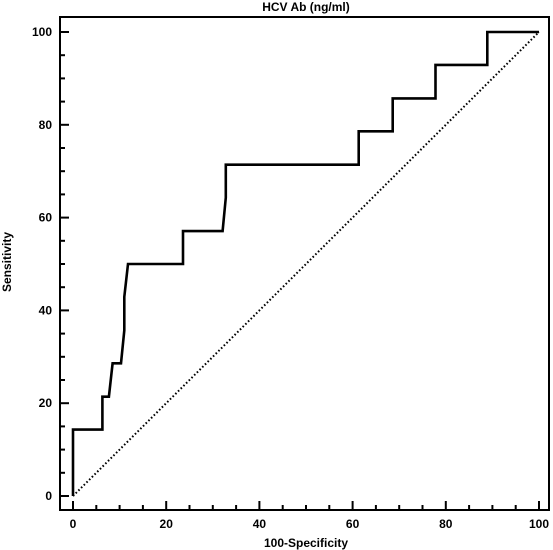  What do you see at coordinates (46, 125) in the screenshot?
I see `y-tick-label: 80` at bounding box center [46, 125].